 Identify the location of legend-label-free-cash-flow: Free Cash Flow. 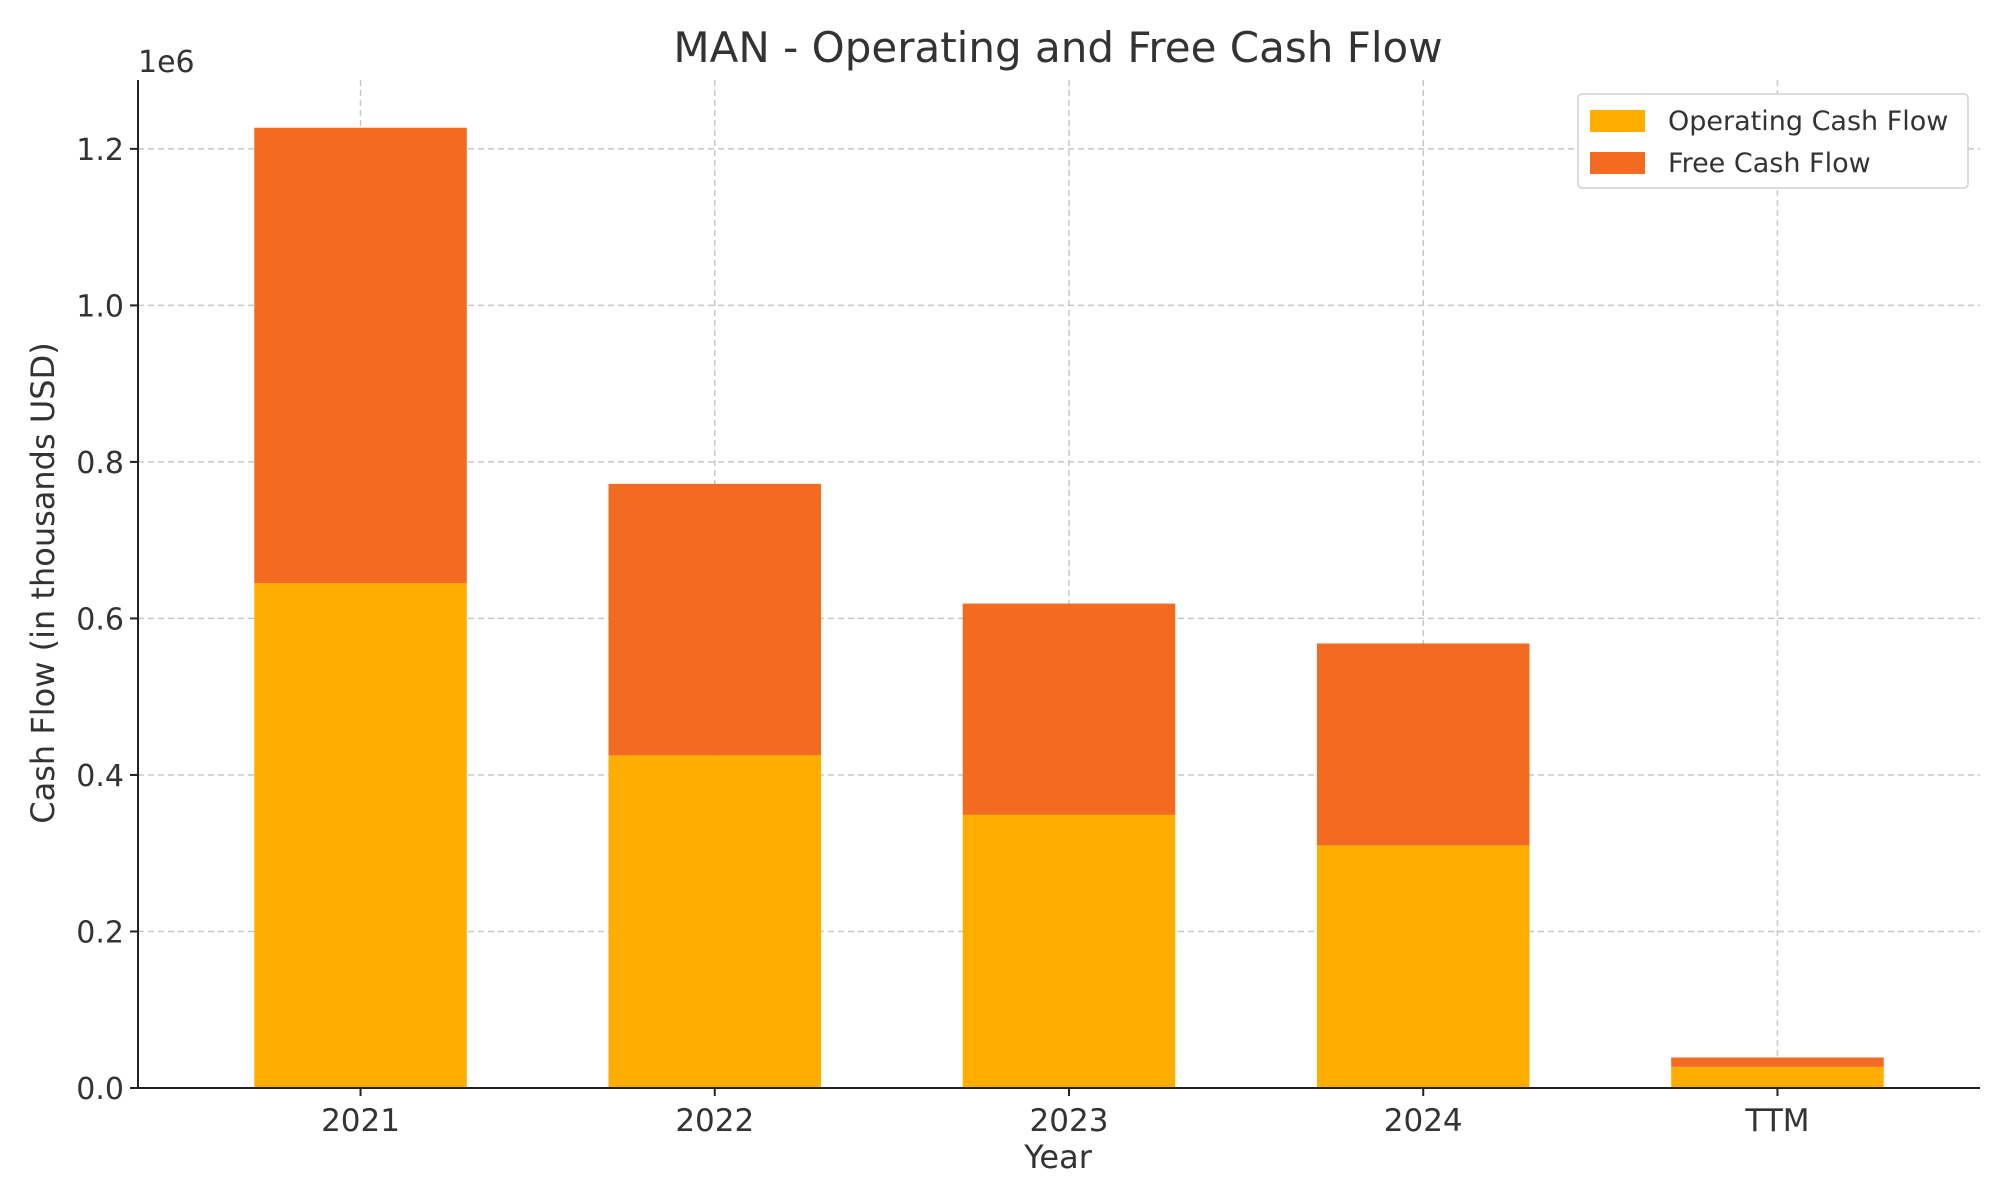
(1769, 163).